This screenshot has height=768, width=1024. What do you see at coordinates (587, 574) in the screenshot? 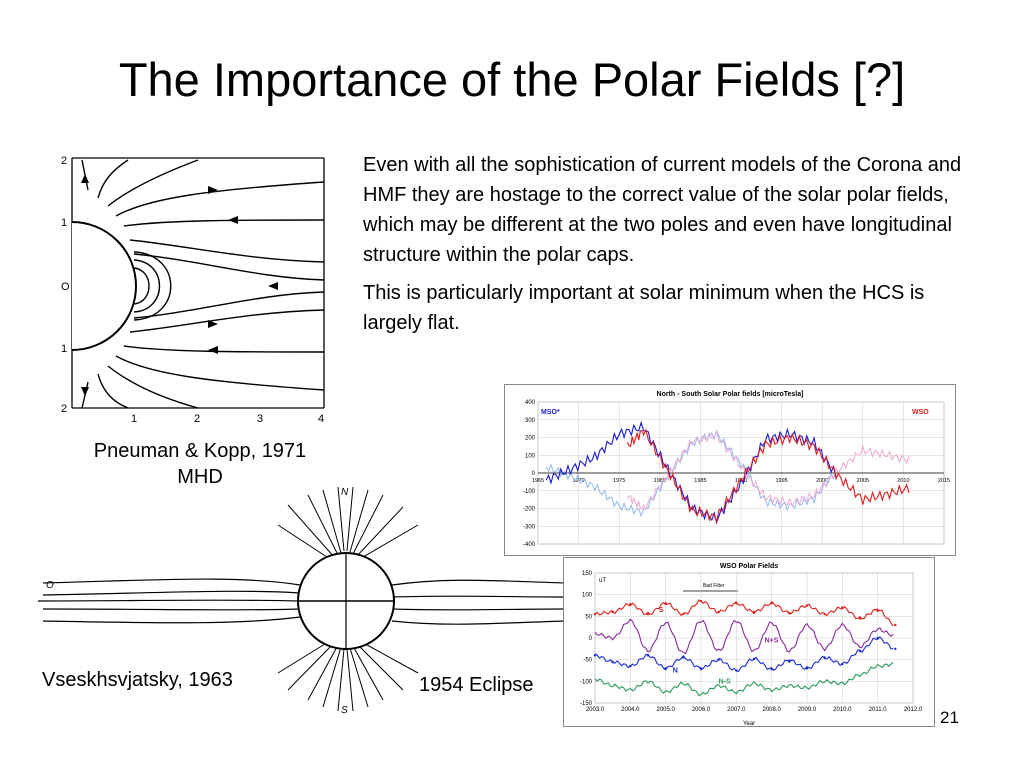
I see `chart2-y-tick: 150` at bounding box center [587, 574].